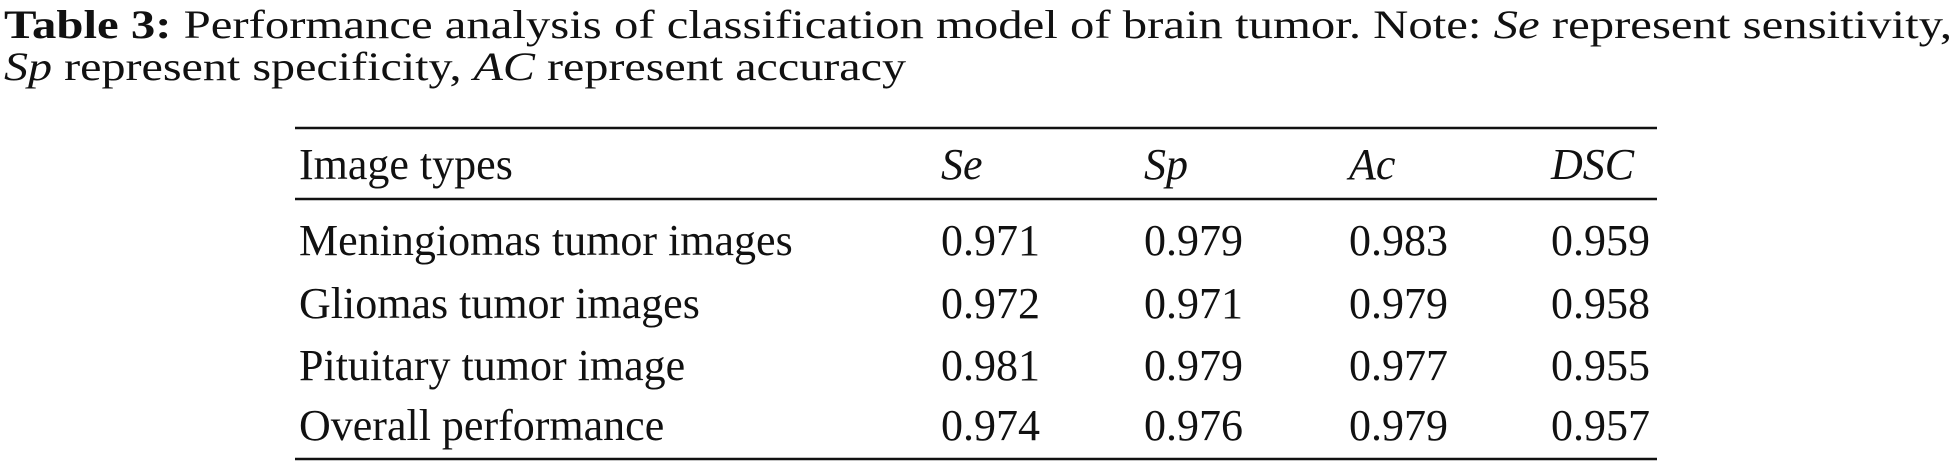  What do you see at coordinates (1398, 240) in the screenshot?
I see `table-cell: 0.983` at bounding box center [1398, 240].